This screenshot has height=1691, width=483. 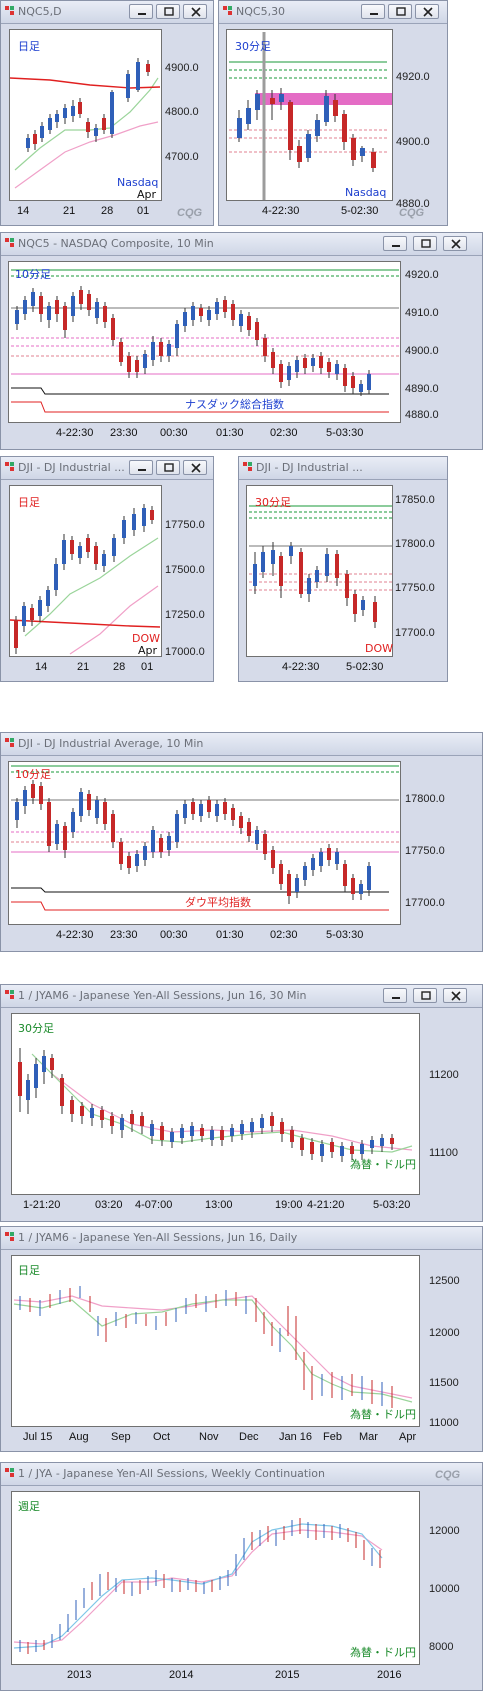 What do you see at coordinates (241, 744) in the screenshot?
I see `window-titlebar: DJI - DJ Industrial Average, 10 Min` at bounding box center [241, 744].